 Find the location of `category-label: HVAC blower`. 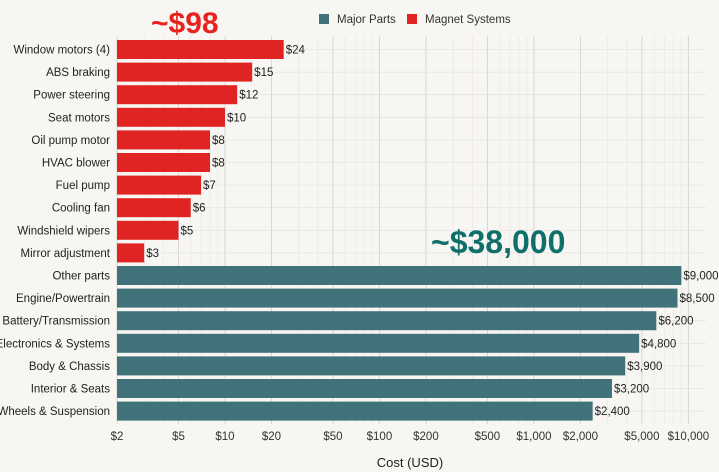

category-label: HVAC blower is located at coordinates (76, 164).